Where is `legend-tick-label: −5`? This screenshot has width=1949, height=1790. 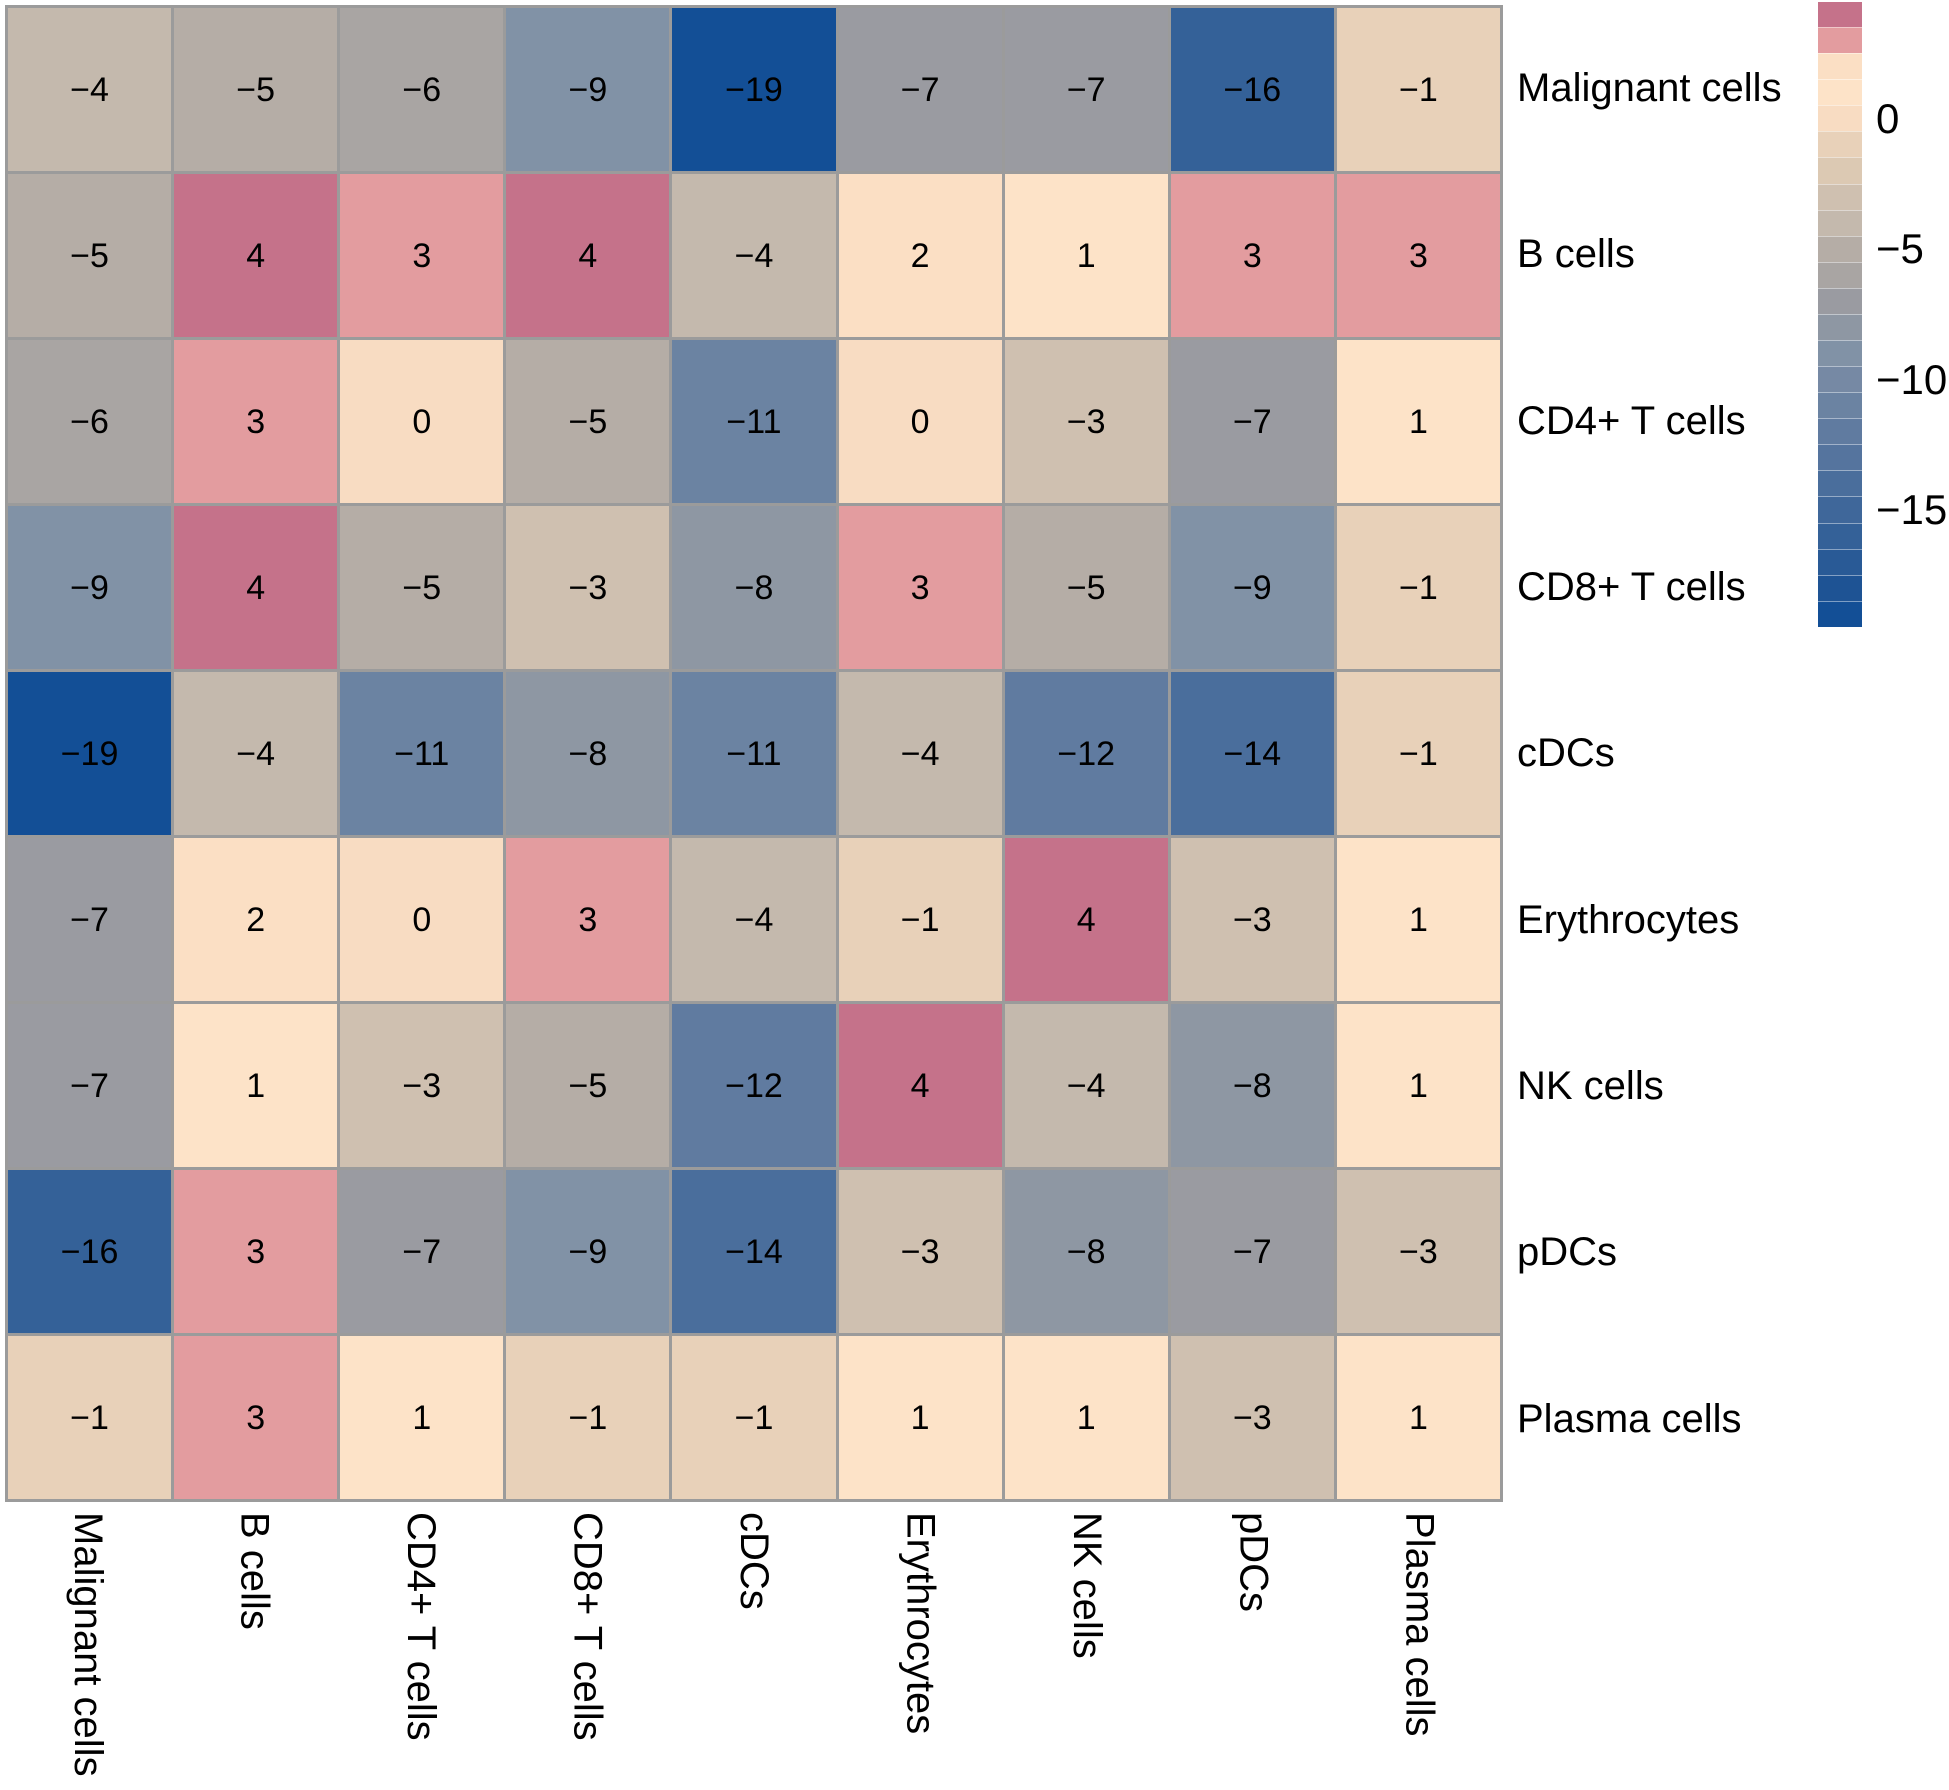 legend-tick-label: −5 is located at coordinates (1900, 249).